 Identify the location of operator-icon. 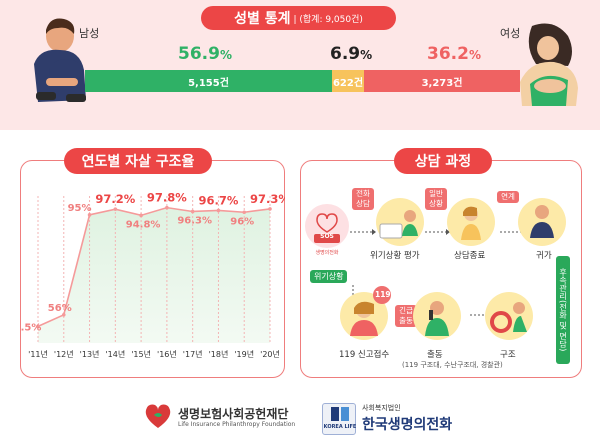
(364, 318).